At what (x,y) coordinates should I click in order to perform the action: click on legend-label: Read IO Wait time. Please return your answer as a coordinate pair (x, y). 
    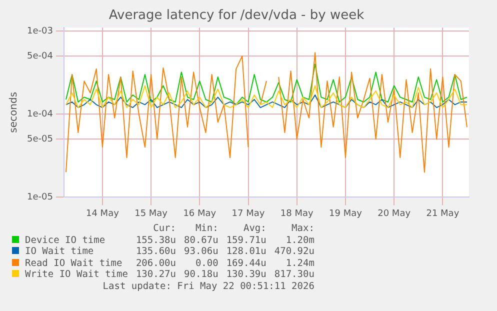
    Looking at the image, I should click on (74, 263).